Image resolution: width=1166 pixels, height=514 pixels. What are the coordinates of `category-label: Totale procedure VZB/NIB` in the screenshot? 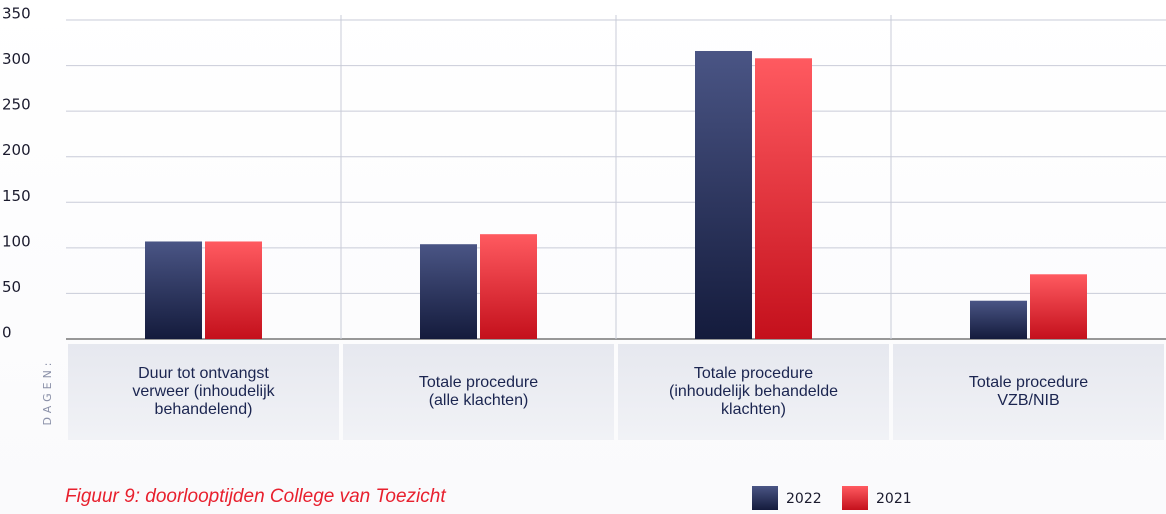 It's located at (1028, 392).